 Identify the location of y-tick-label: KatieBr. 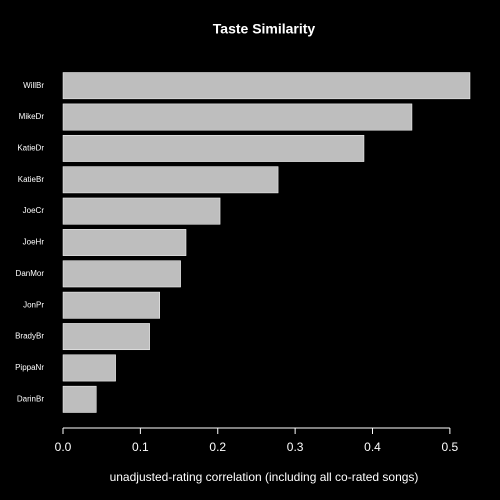
(31, 179).